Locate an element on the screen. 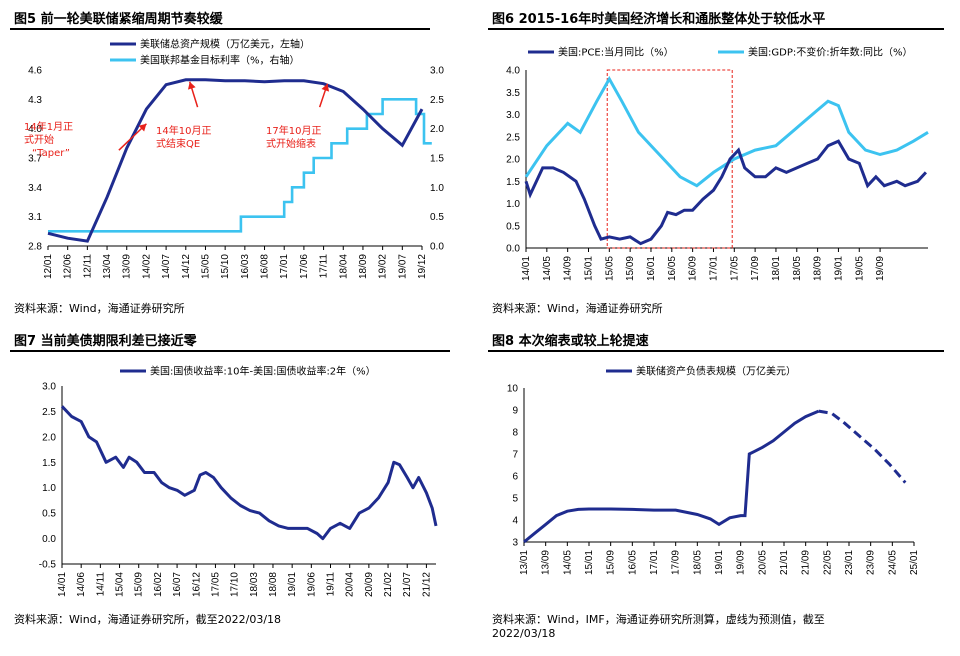  y-tick-label: 2.5 is located at coordinates (49, 412).